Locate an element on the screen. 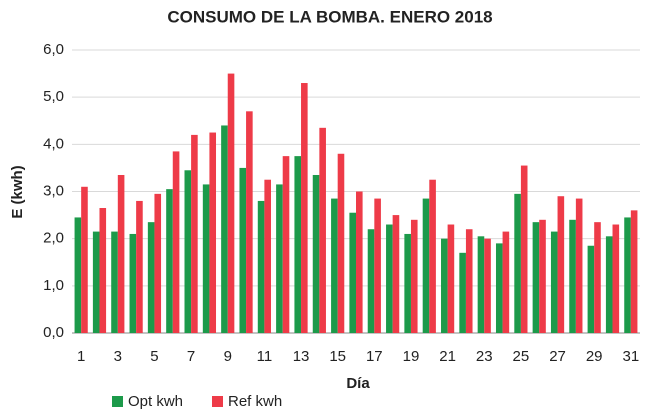 This screenshot has height=412, width=646. x-tick-label: 15 is located at coordinates (337, 356).